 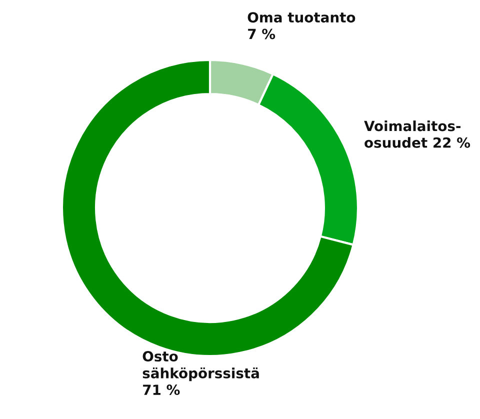 I want to click on slice-label: Voimalaitos- osuudet 22 %, so click(x=417, y=134).